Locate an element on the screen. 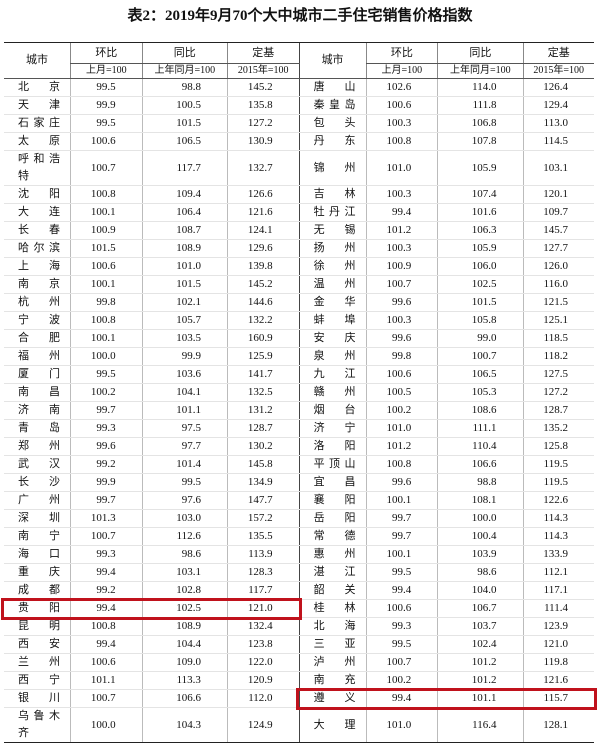 This screenshot has height=743, width=600. mom-index: 99.5 is located at coordinates (106, 123).